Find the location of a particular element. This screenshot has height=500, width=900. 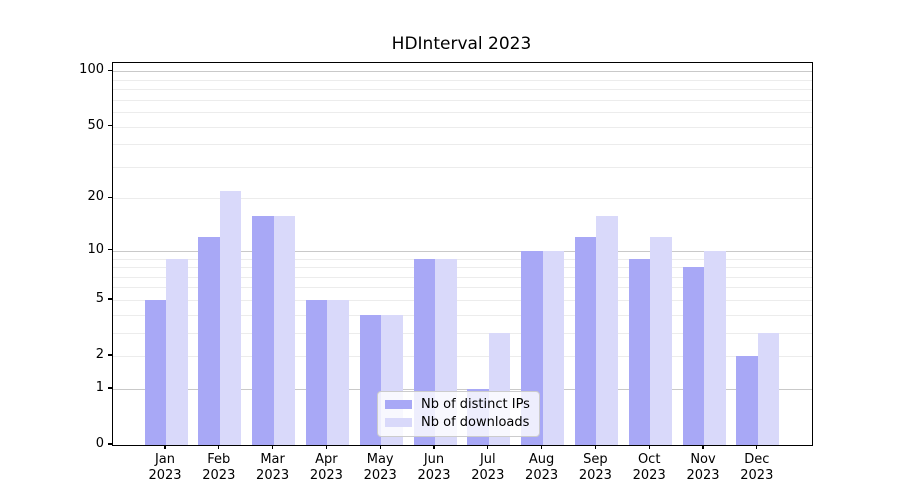

x-tick-mark-oct is located at coordinates (649, 447).